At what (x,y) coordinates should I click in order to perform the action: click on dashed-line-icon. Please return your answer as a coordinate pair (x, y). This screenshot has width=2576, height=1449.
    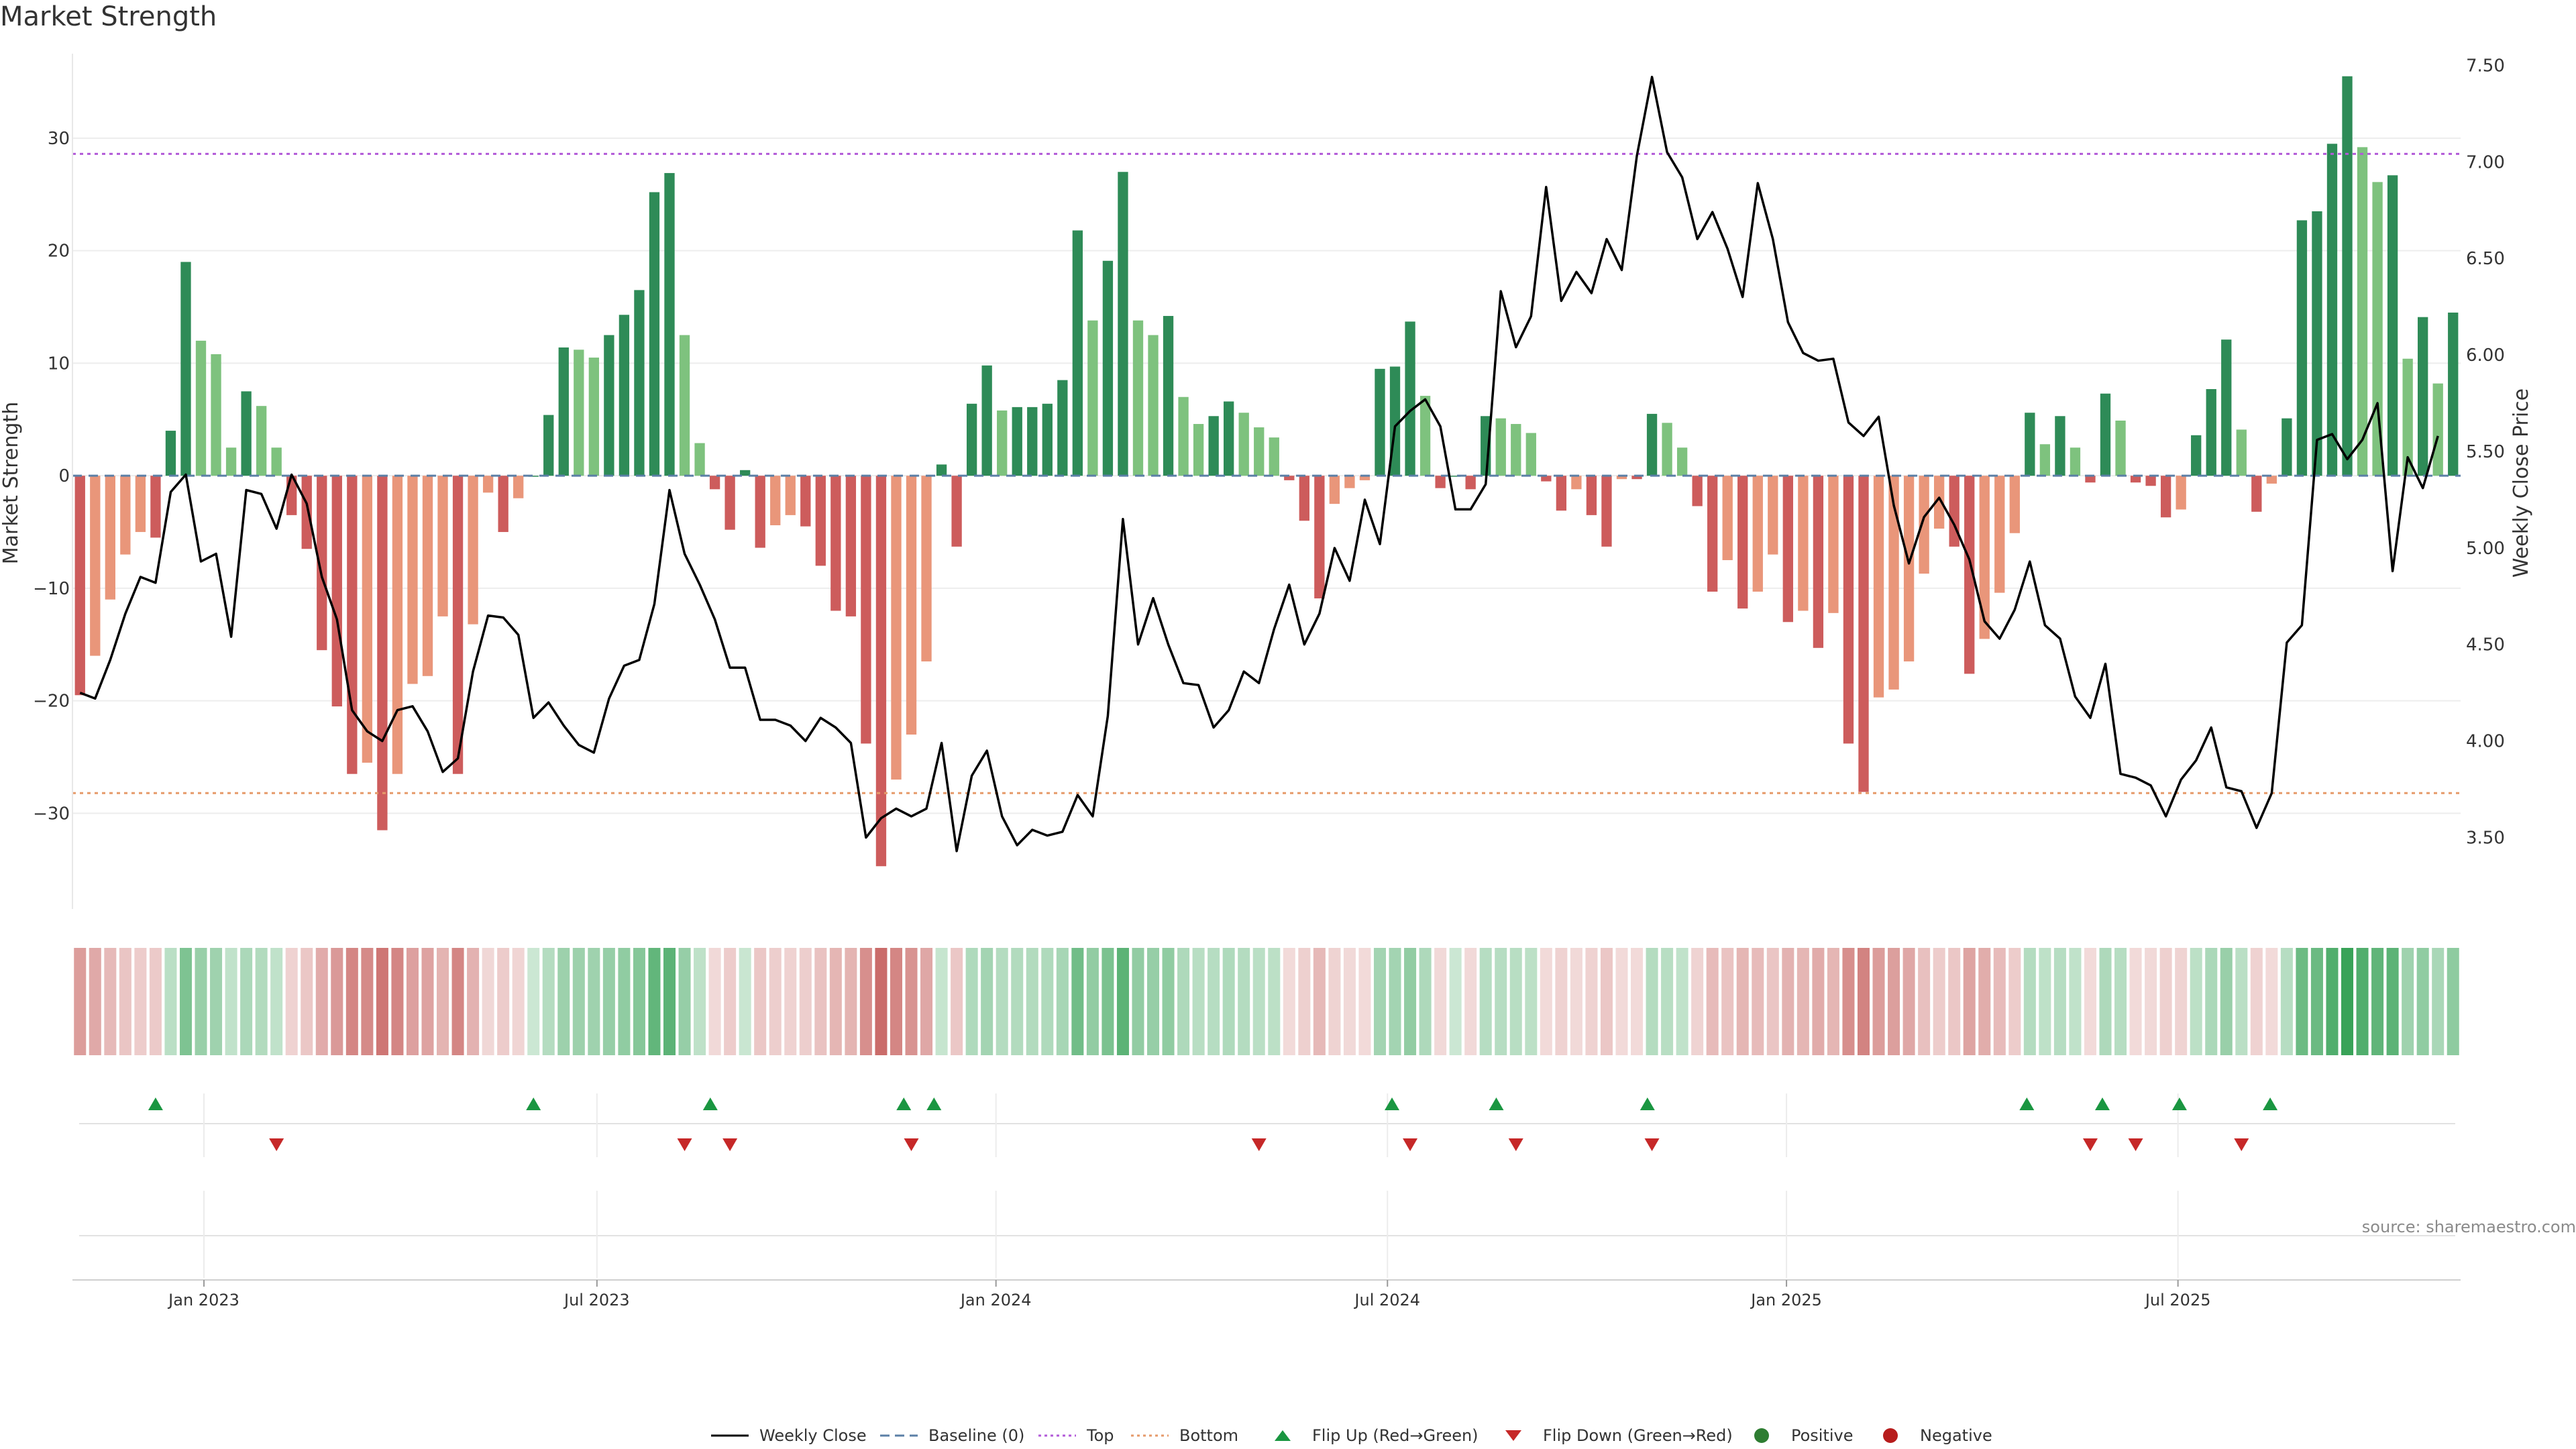
    Looking at the image, I should click on (899, 1435).